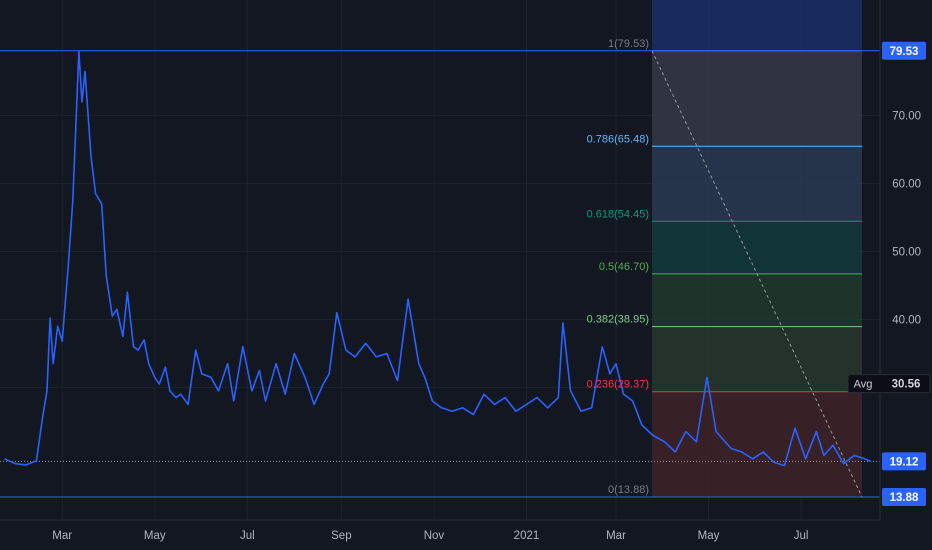 The height and width of the screenshot is (550, 932). I want to click on low-price-badge: 13.88, so click(904, 498).